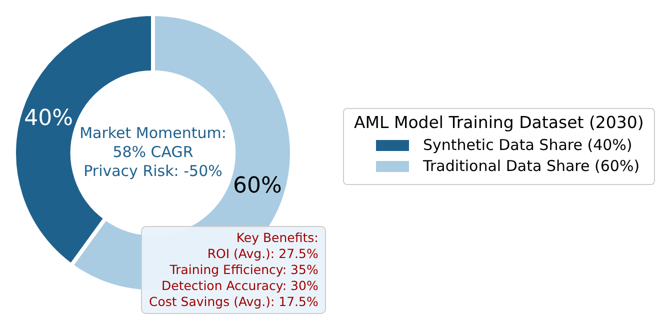 The image size is (670, 320). I want to click on text: Key Benefits: ROI (Avg.): 27.5% Training Efficiency: 35% Detection Accuracy: 30% Cost Savings (Avg.): 17.5%, so click(233, 270).